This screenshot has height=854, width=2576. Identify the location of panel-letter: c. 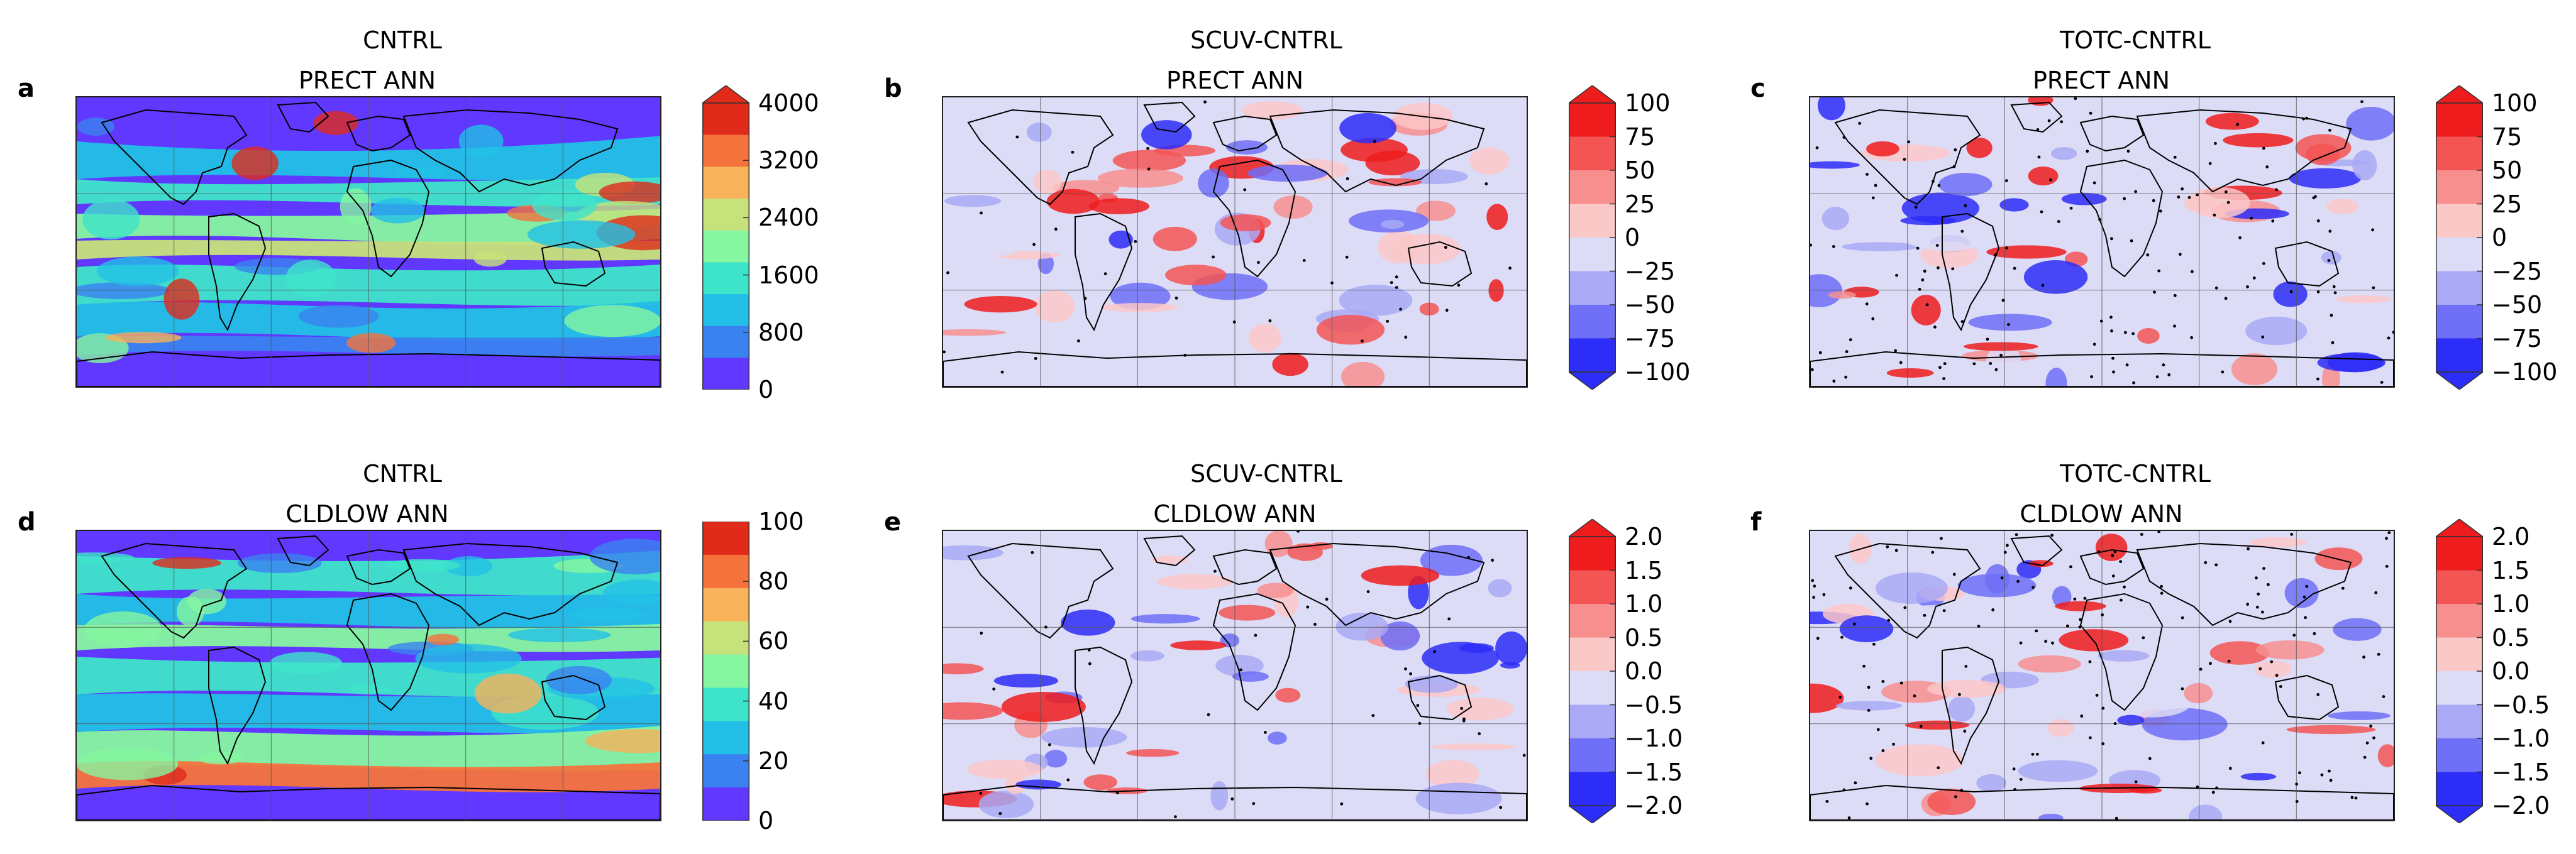
(1758, 88).